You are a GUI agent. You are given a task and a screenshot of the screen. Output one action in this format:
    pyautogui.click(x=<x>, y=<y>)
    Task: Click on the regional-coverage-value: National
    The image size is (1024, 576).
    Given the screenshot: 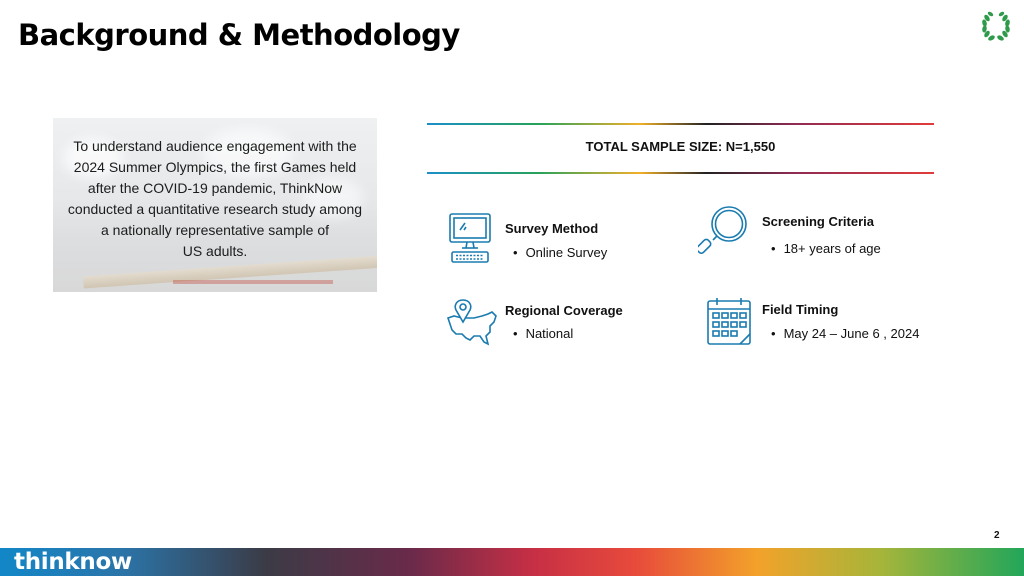 What is the action you would take?
    pyautogui.click(x=549, y=333)
    